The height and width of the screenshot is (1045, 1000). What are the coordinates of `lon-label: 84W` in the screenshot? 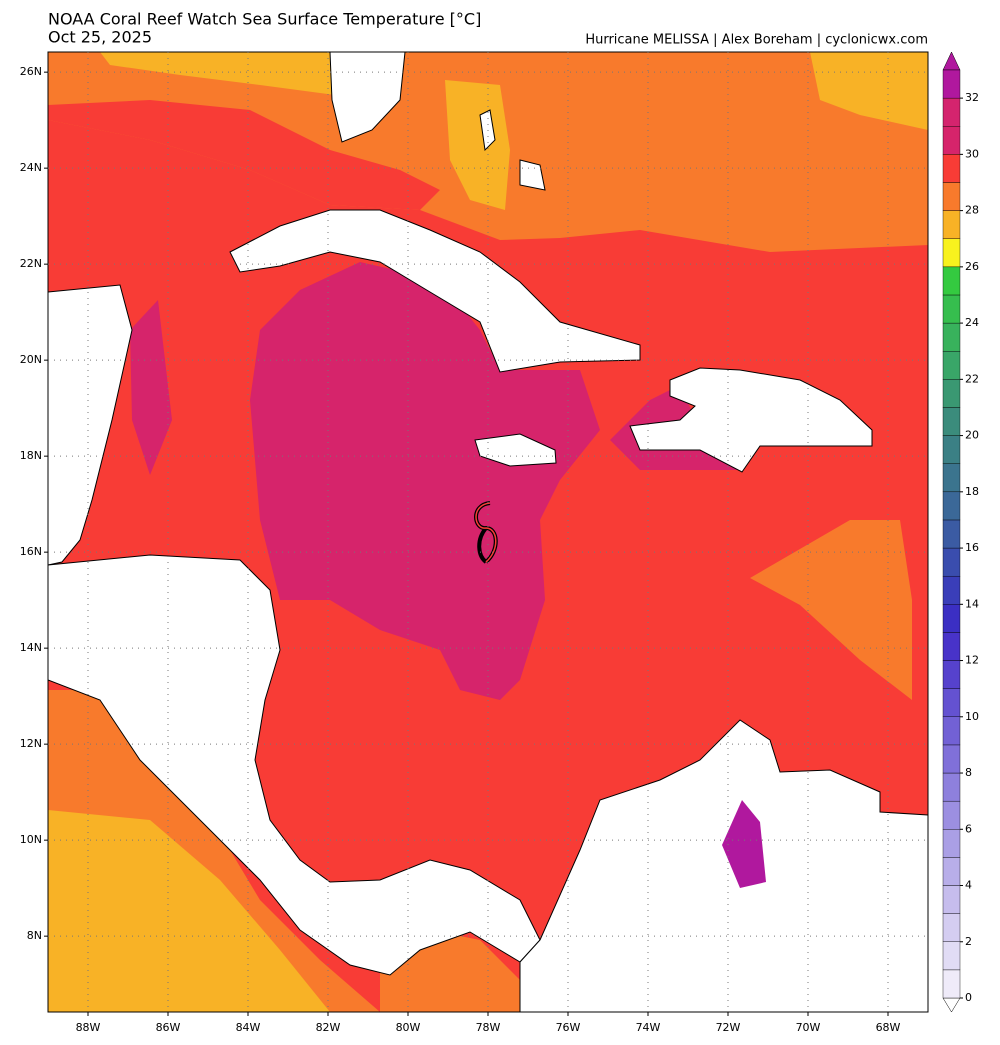 It's located at (248, 1027).